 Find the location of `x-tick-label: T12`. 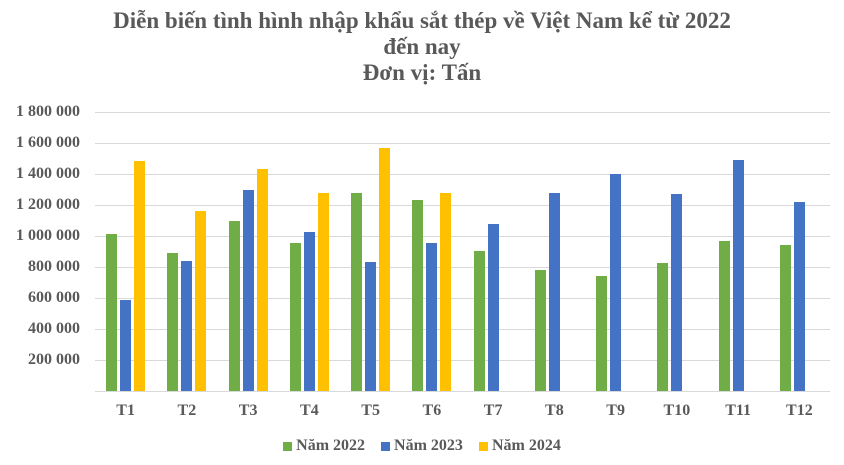

x-tick-label: T12 is located at coordinates (799, 410).